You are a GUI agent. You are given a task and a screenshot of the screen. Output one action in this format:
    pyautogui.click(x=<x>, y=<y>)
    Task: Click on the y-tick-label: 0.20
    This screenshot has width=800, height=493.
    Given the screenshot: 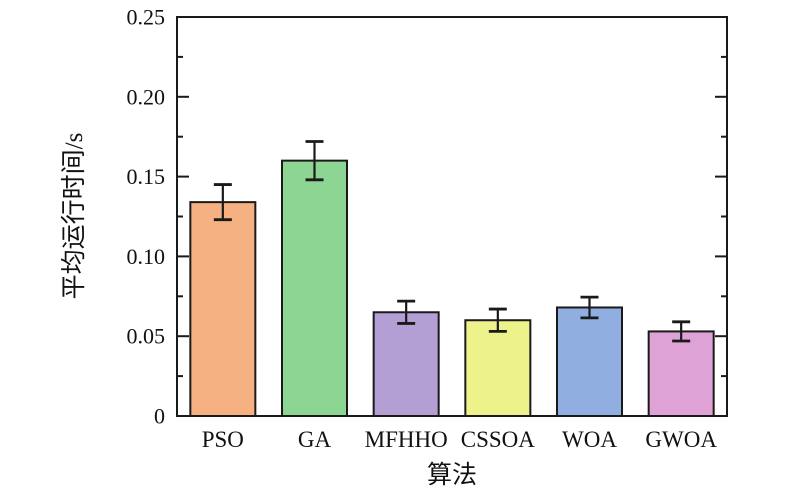 What is the action you would take?
    pyautogui.click(x=146, y=96)
    